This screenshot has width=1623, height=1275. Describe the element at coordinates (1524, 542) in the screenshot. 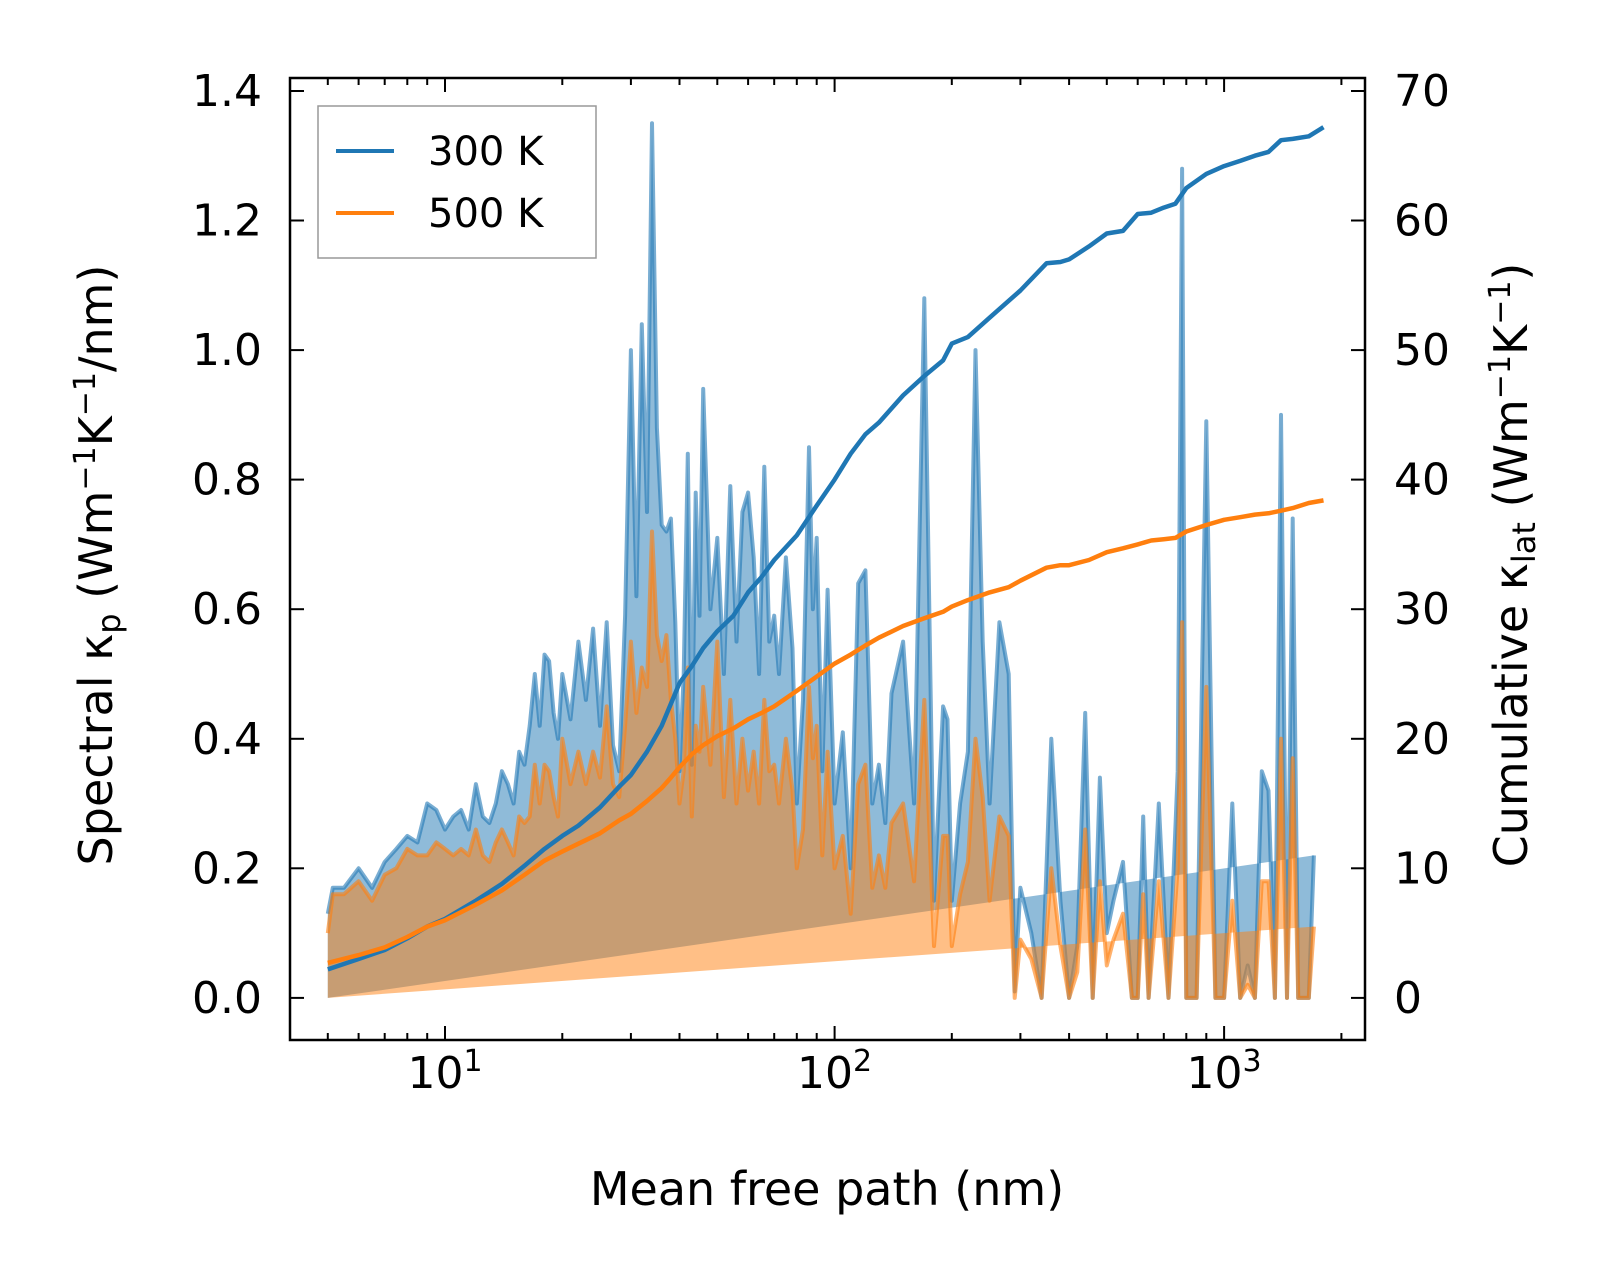

I see `y-right-title-sub: lat` at that location.